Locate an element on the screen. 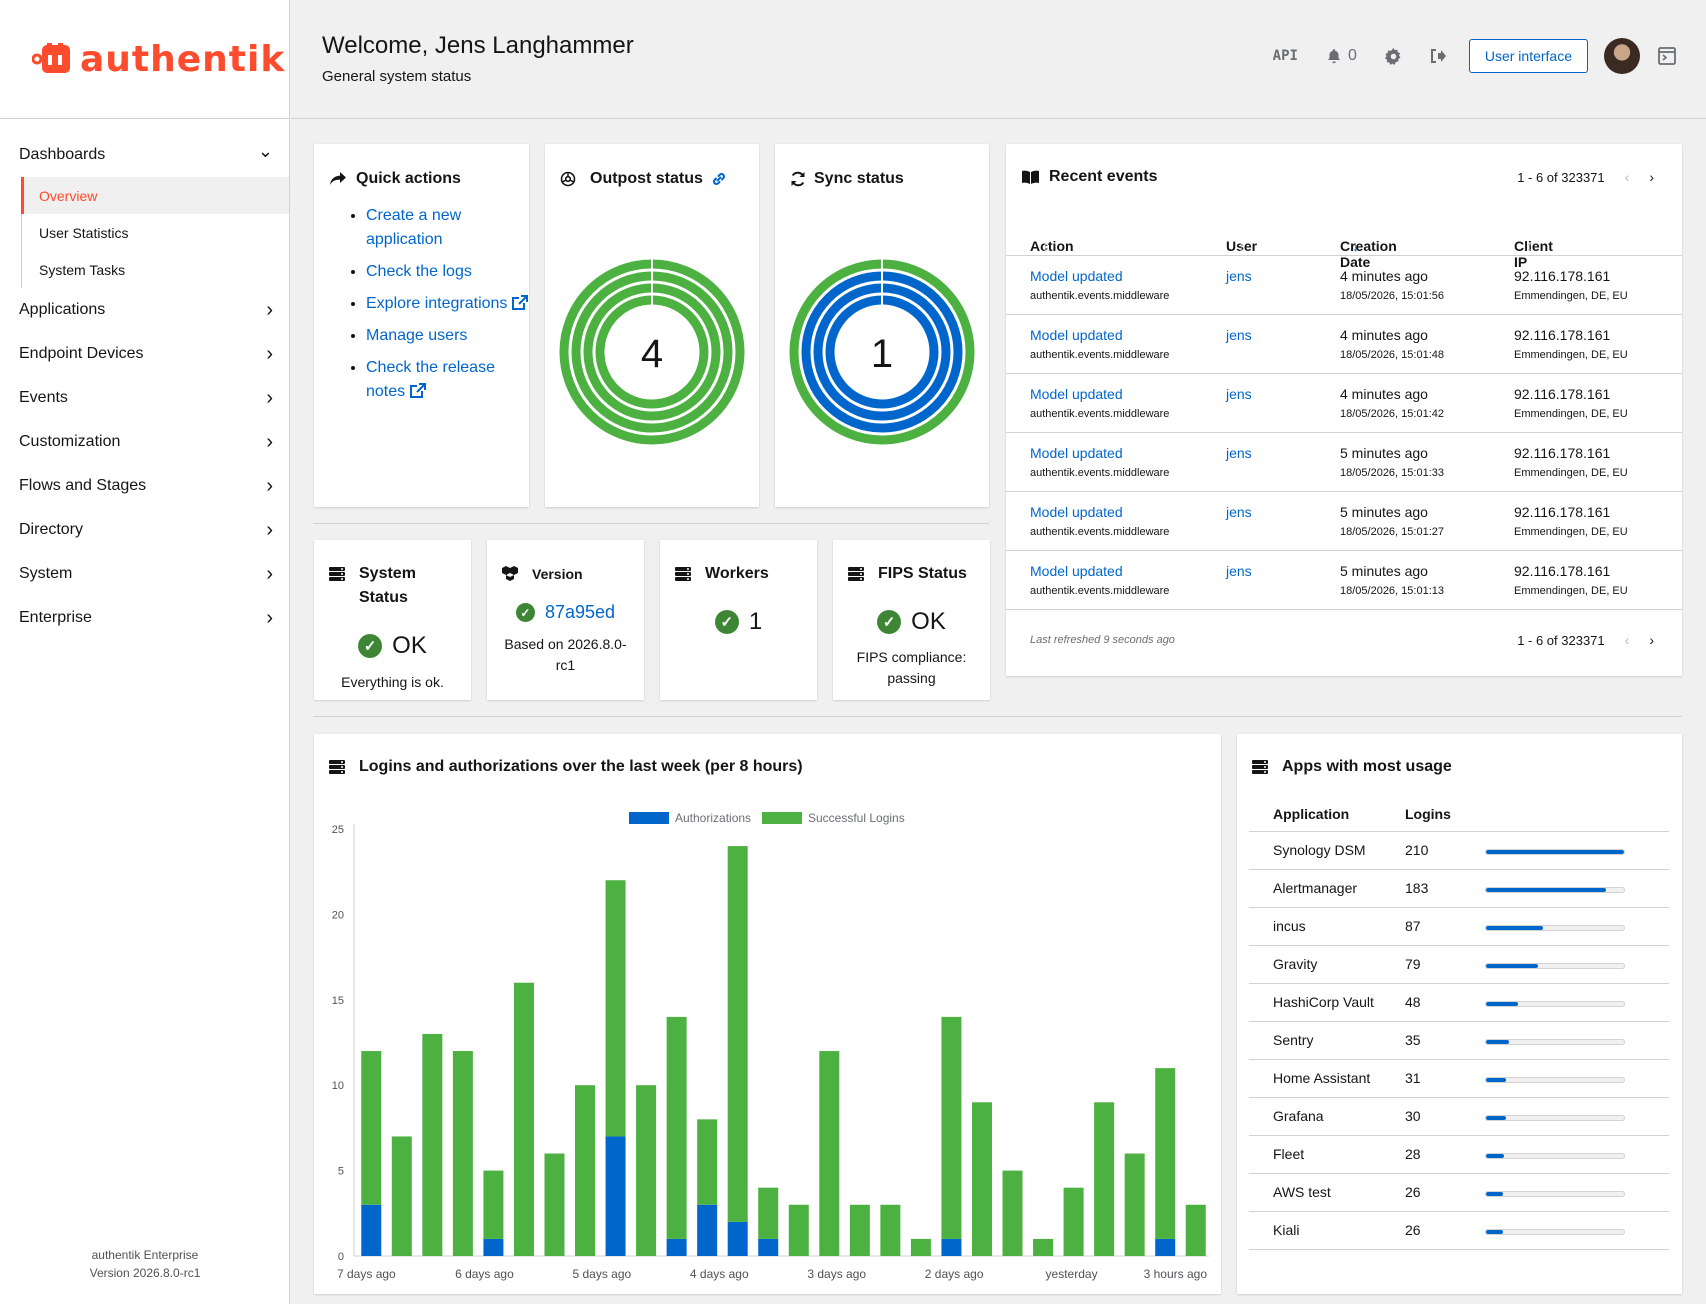 The image size is (1706, 1304). sidebar-subitem-user-statistics: User Statistics is located at coordinates (155, 232).